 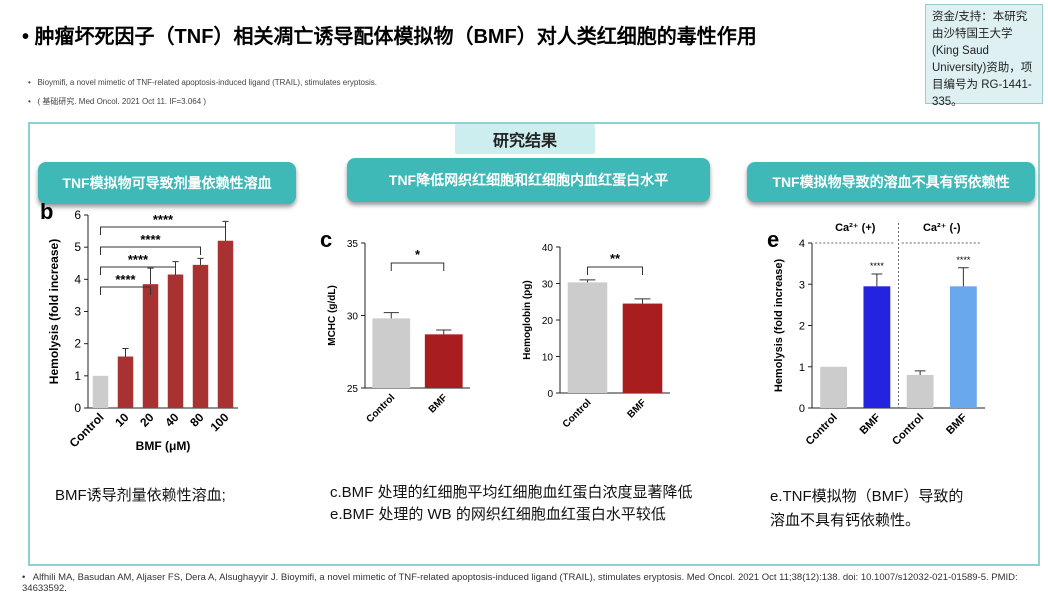 I want to click on y-tick-label: 35, so click(x=353, y=244).